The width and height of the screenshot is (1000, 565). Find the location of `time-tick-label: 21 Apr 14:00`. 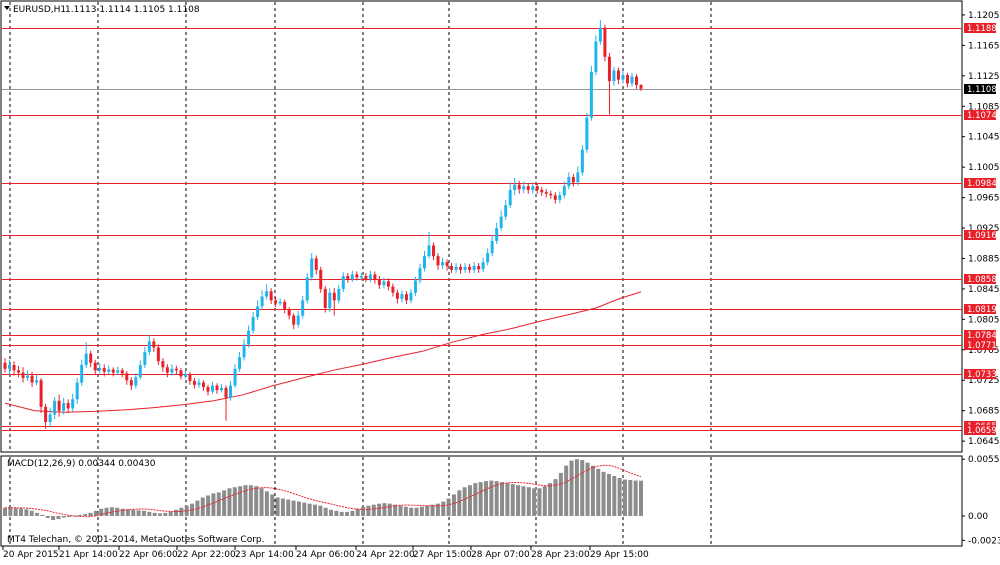

time-tick-label: 21 Apr 14:00 is located at coordinates (88, 555).